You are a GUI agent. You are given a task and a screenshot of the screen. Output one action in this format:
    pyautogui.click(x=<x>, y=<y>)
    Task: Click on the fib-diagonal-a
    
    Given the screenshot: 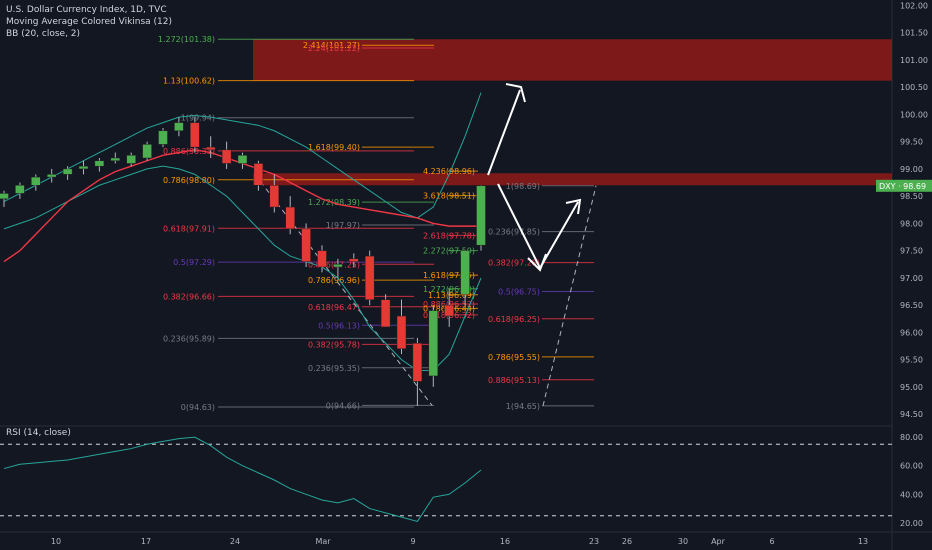 What is the action you would take?
    pyautogui.click(x=343, y=290)
    